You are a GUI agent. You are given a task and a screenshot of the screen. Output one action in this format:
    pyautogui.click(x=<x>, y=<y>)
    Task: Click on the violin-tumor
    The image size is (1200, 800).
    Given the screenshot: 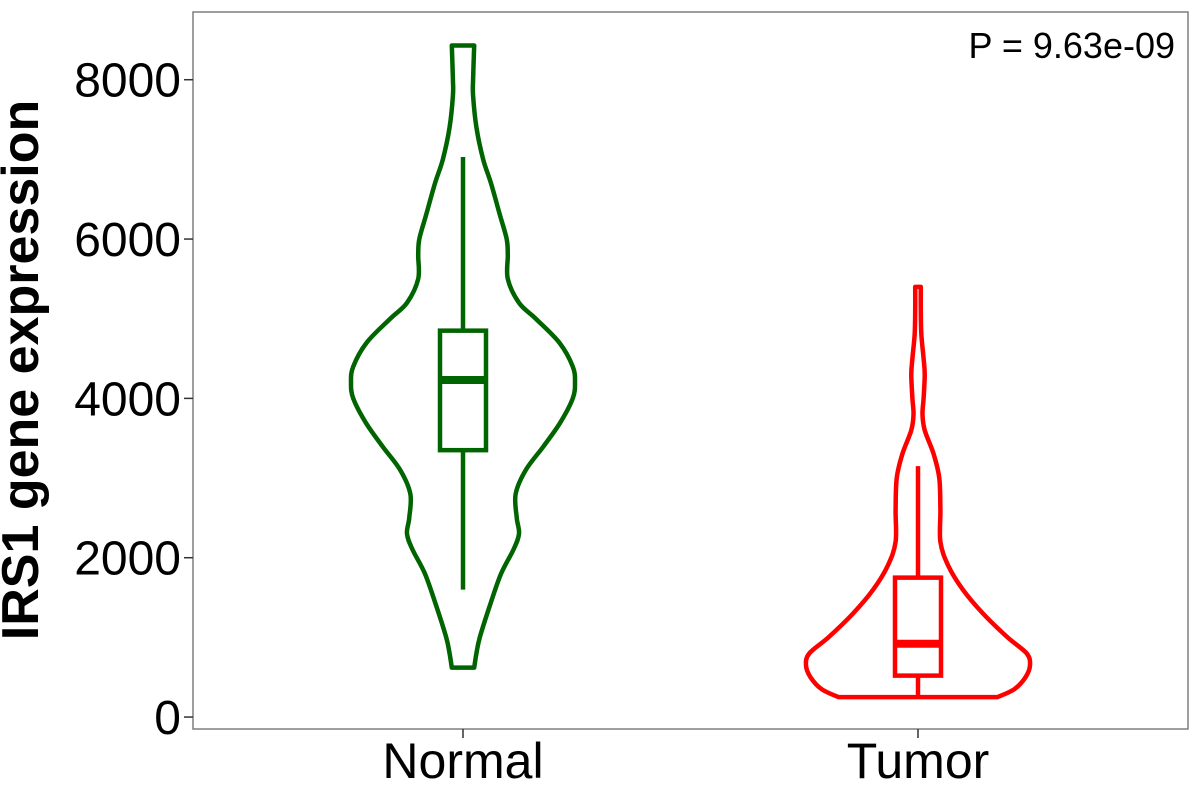 What is the action you would take?
    pyautogui.click(x=918, y=492)
    